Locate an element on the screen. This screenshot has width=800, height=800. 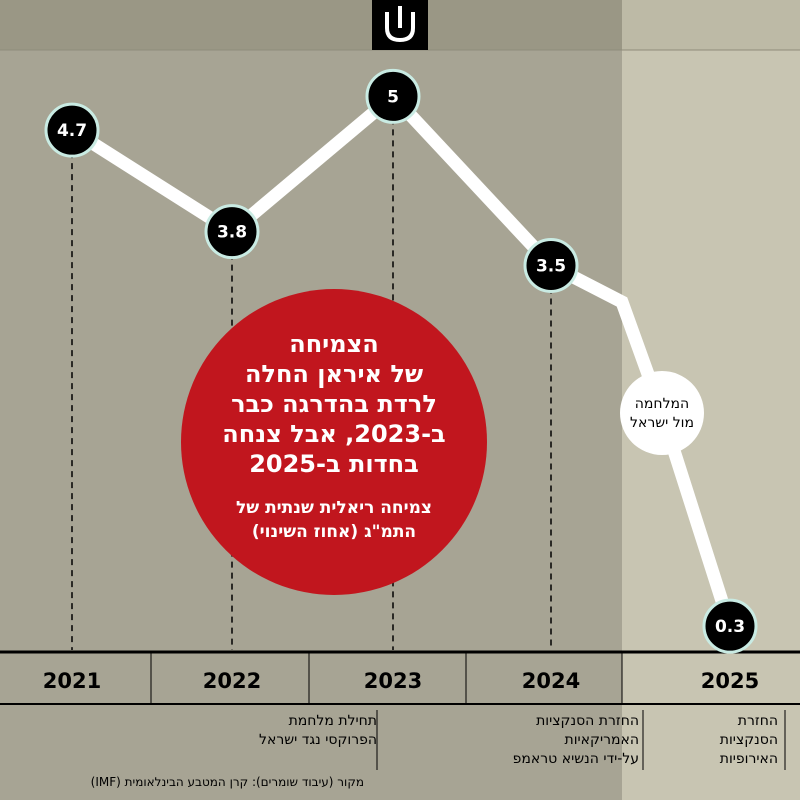
x-tick-label-2023: 2023 is located at coordinates (393, 681).